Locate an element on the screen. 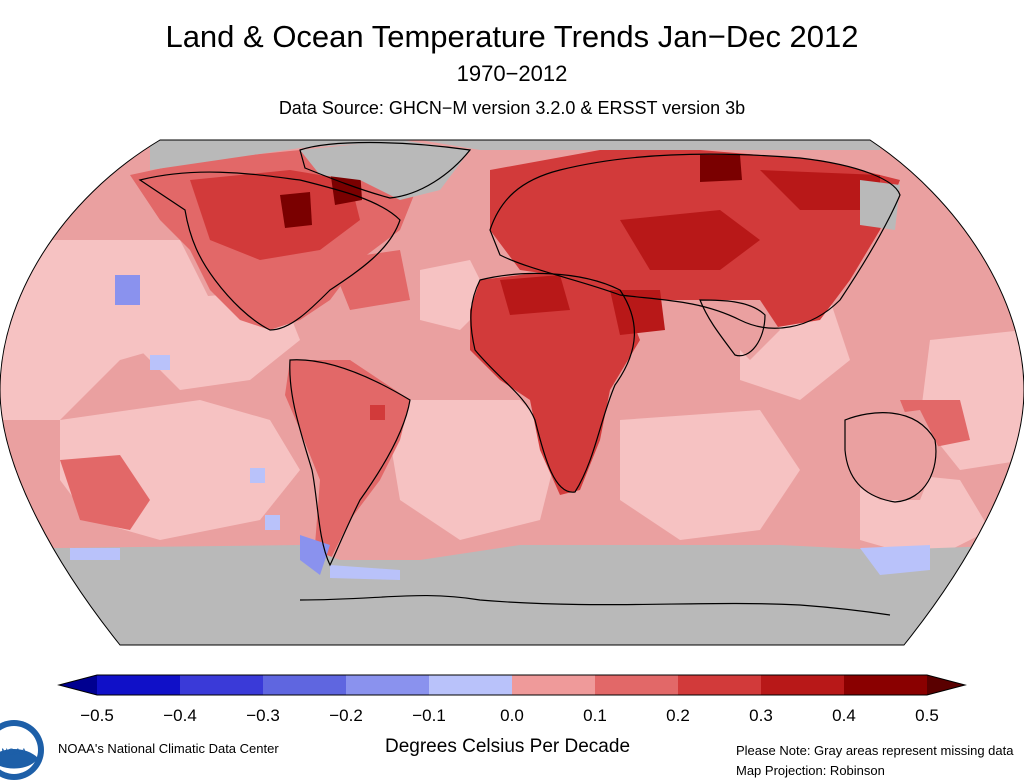 The width and height of the screenshot is (1024, 782). arctic-missing-data is located at coordinates (515, 155).